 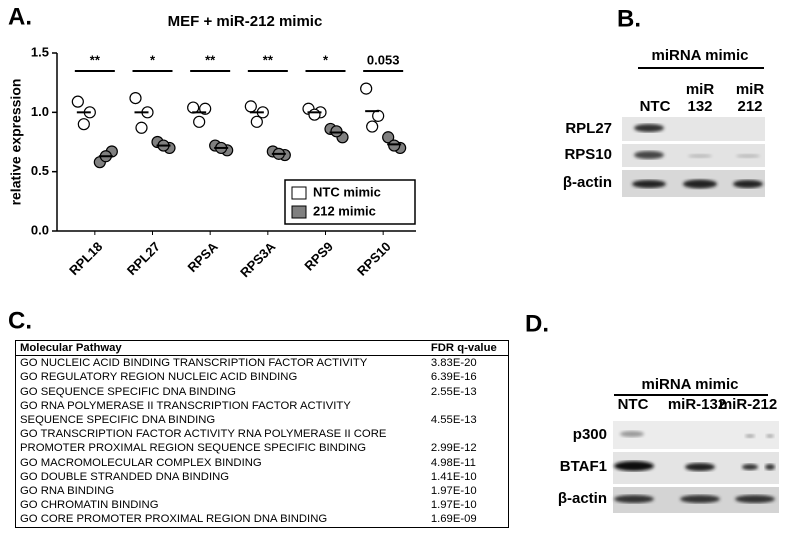 I want to click on x-tick-label: RPS9, so click(x=318, y=256).